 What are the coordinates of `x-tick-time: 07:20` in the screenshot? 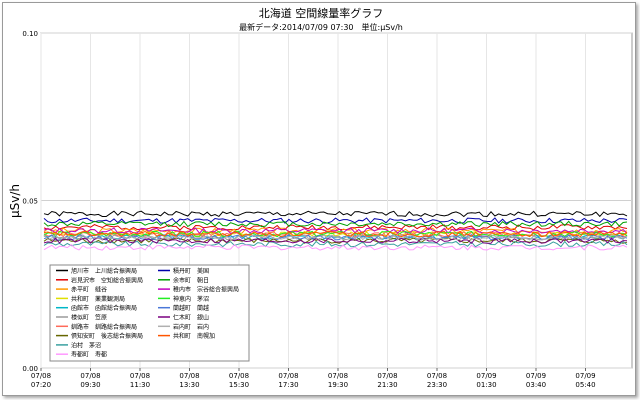 It's located at (41, 385).